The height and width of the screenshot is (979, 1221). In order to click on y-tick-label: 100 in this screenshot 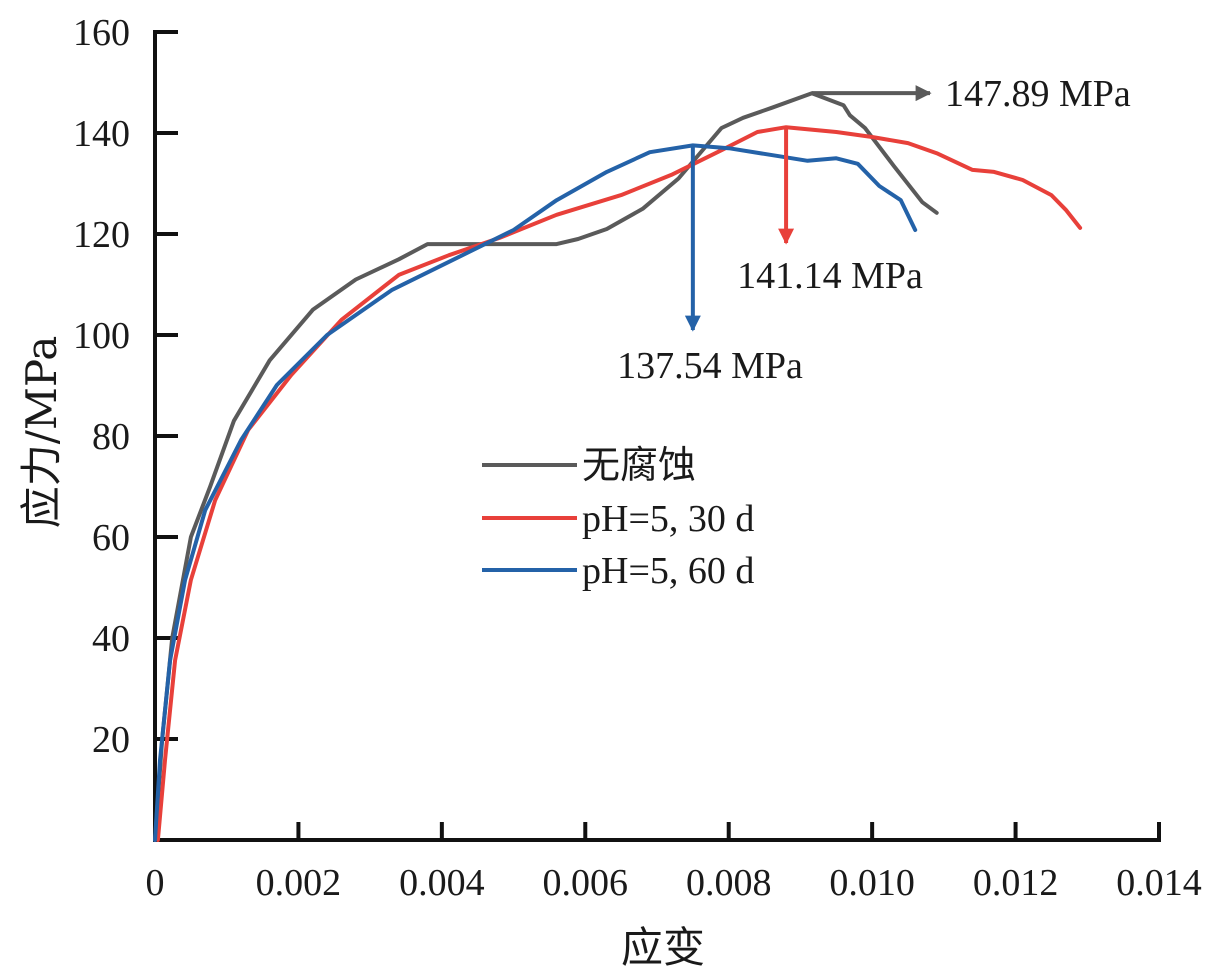, I will do `click(101, 336)`.